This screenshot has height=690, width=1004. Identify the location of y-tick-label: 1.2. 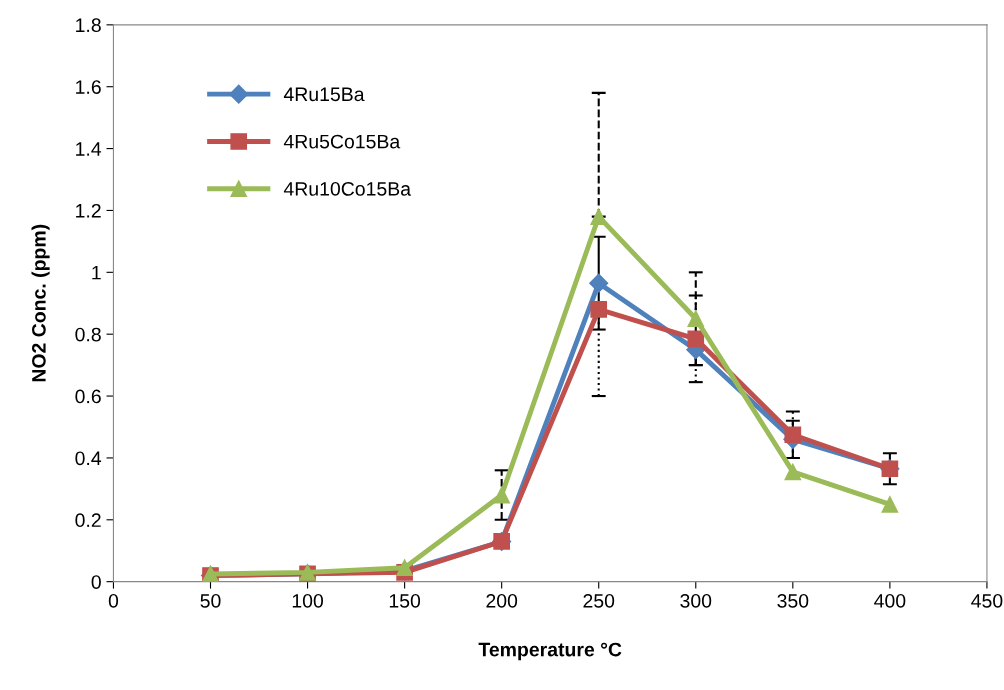
(88, 210).